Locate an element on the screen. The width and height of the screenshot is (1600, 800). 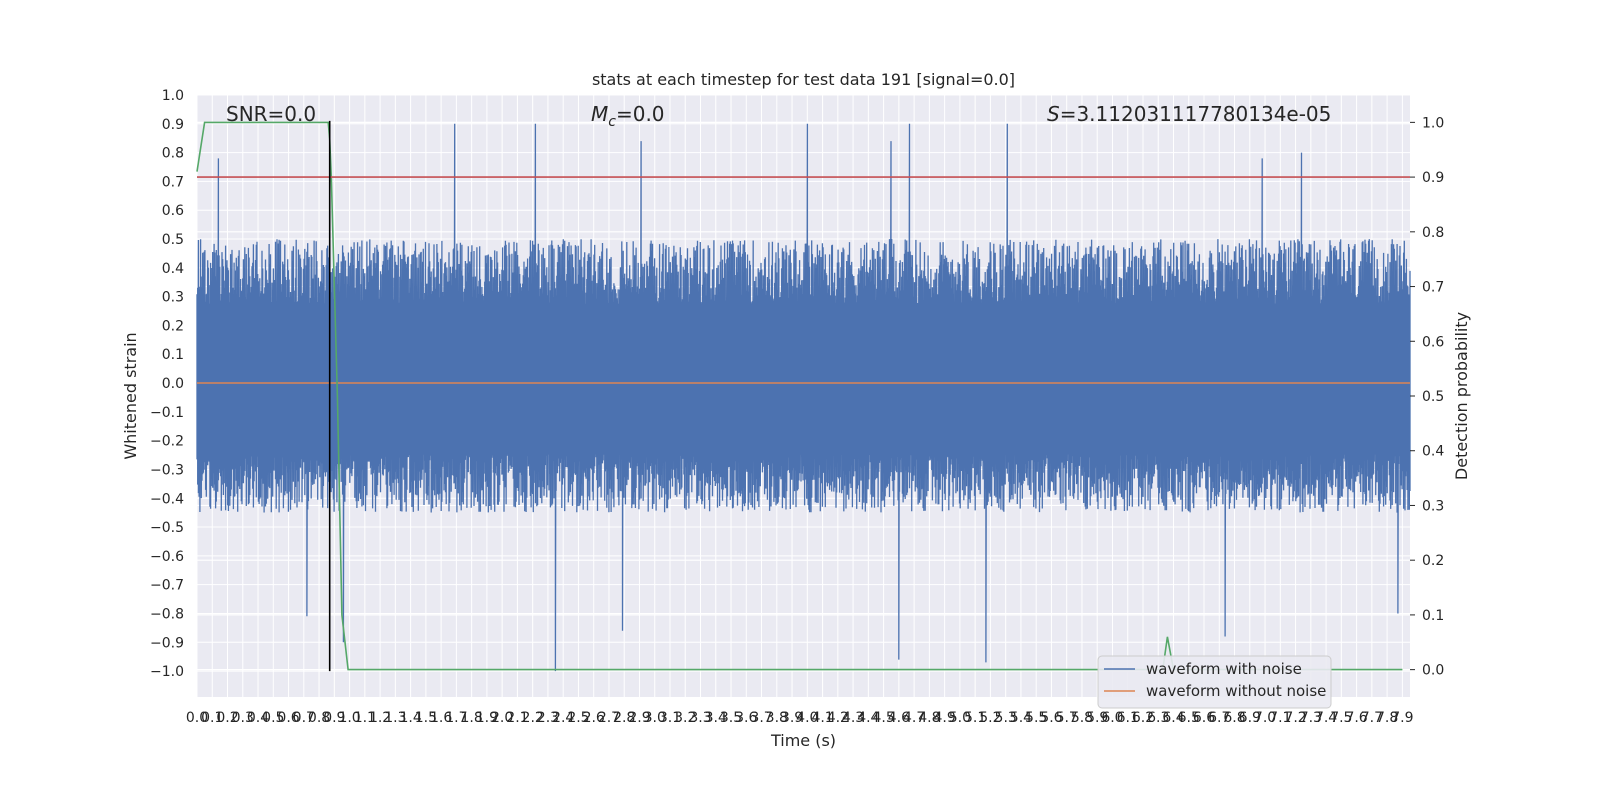
legend-box is located at coordinates (1214, 682).